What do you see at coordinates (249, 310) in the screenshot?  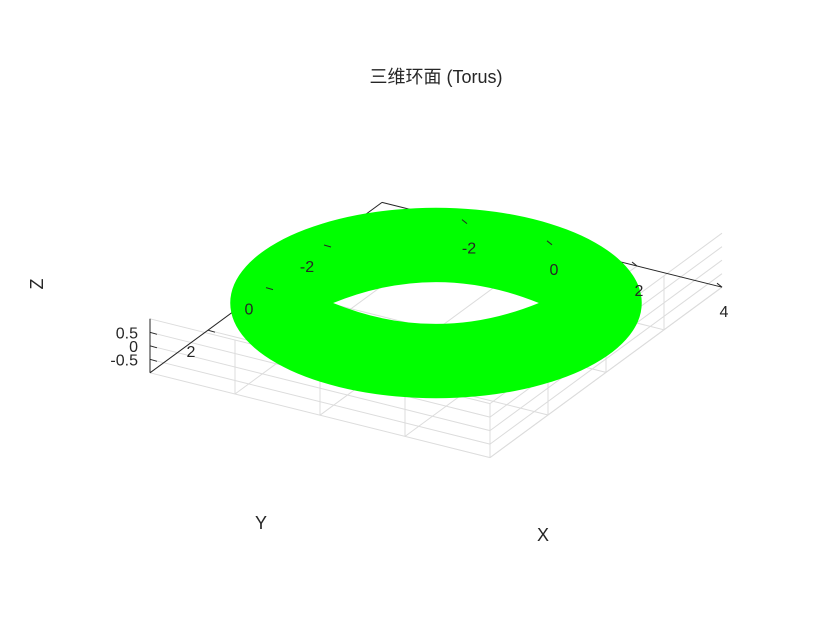 I see `y-tick-label: 0` at bounding box center [249, 310].